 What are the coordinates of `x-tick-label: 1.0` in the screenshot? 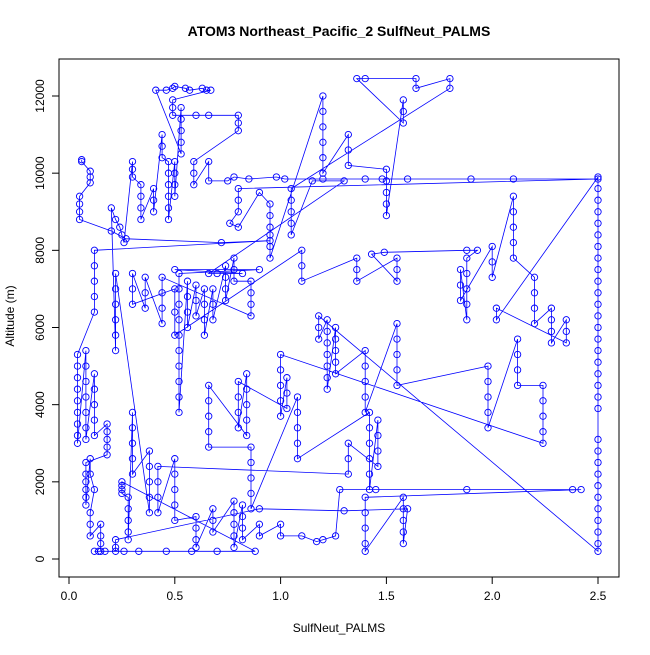 It's located at (280, 596).